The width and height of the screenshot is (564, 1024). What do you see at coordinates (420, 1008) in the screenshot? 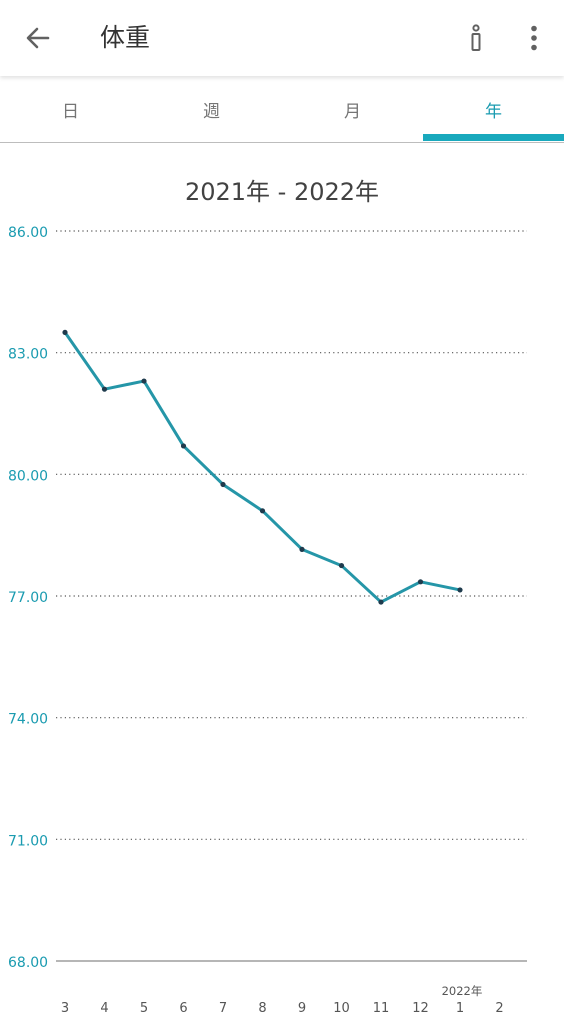
I see `x-tick-label: 12` at bounding box center [420, 1008].